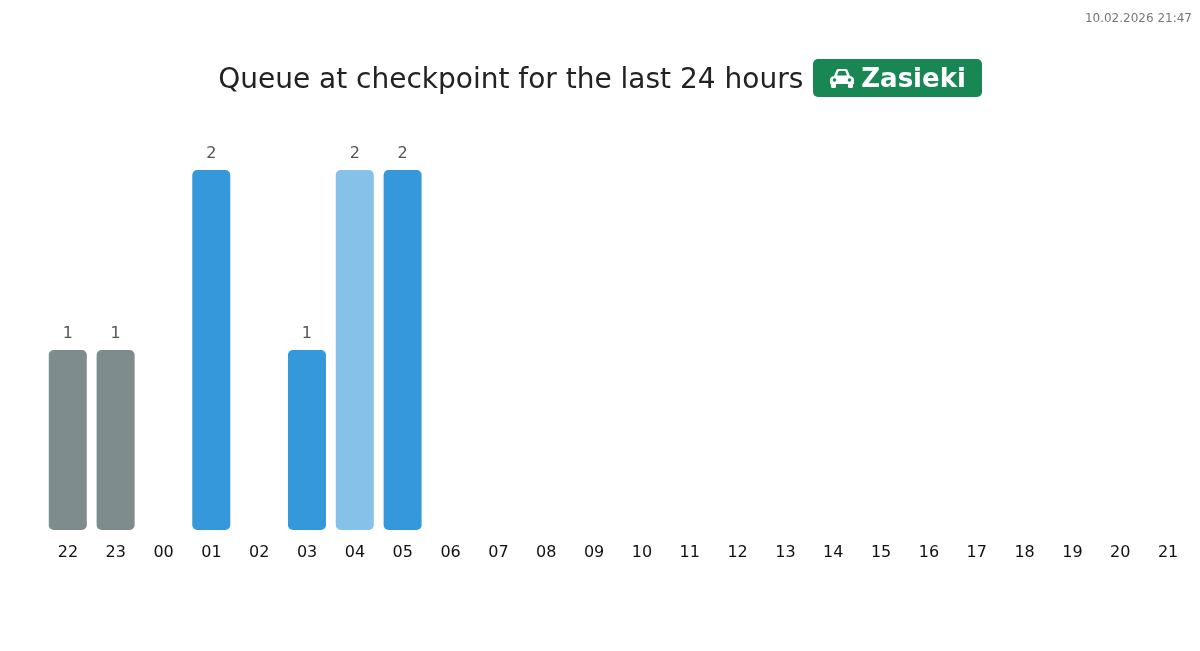 This screenshot has width=1200, height=651. Describe the element at coordinates (163, 552) in the screenshot. I see `x-tick-label: 00` at that location.